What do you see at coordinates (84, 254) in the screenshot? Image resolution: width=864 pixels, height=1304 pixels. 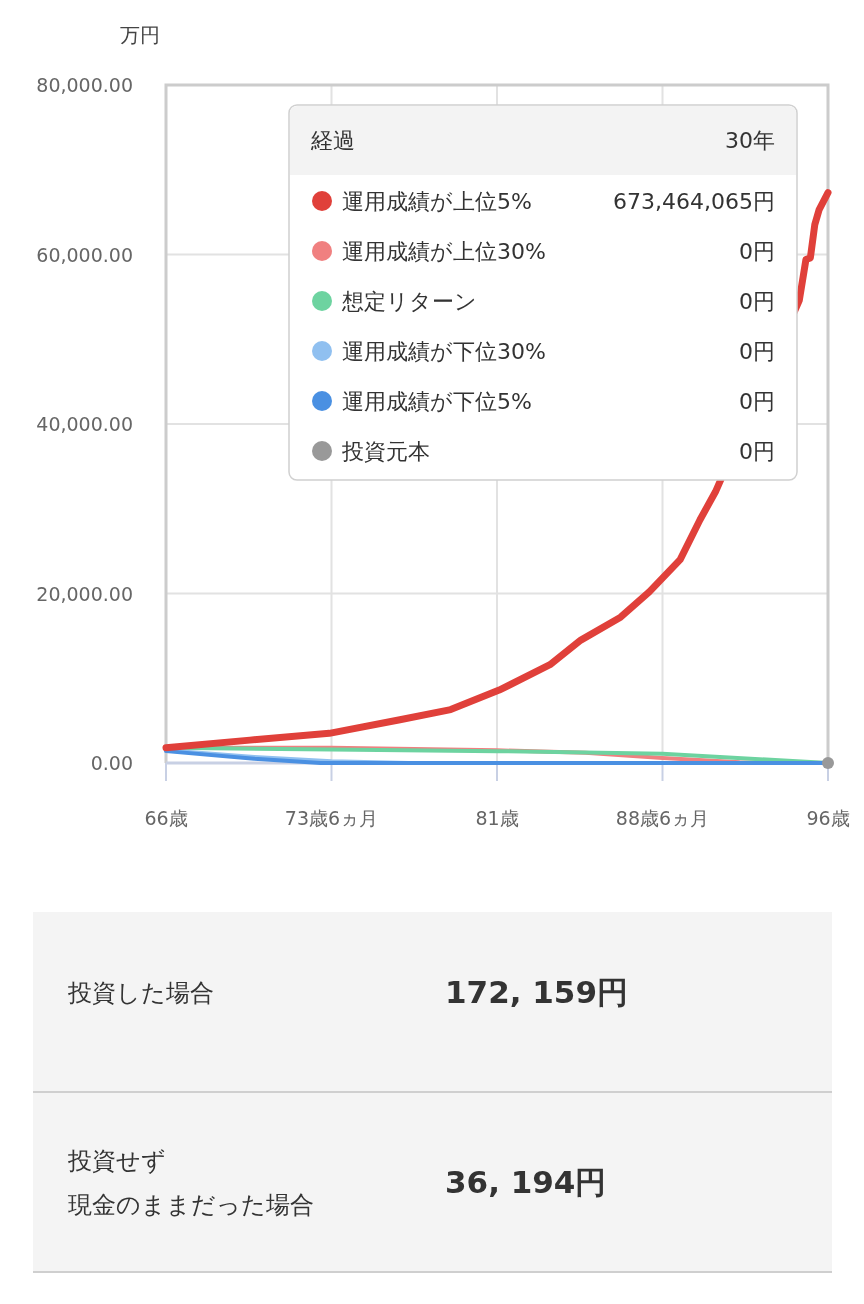 I see `y-tick-label: 60,000.00` at bounding box center [84, 254].